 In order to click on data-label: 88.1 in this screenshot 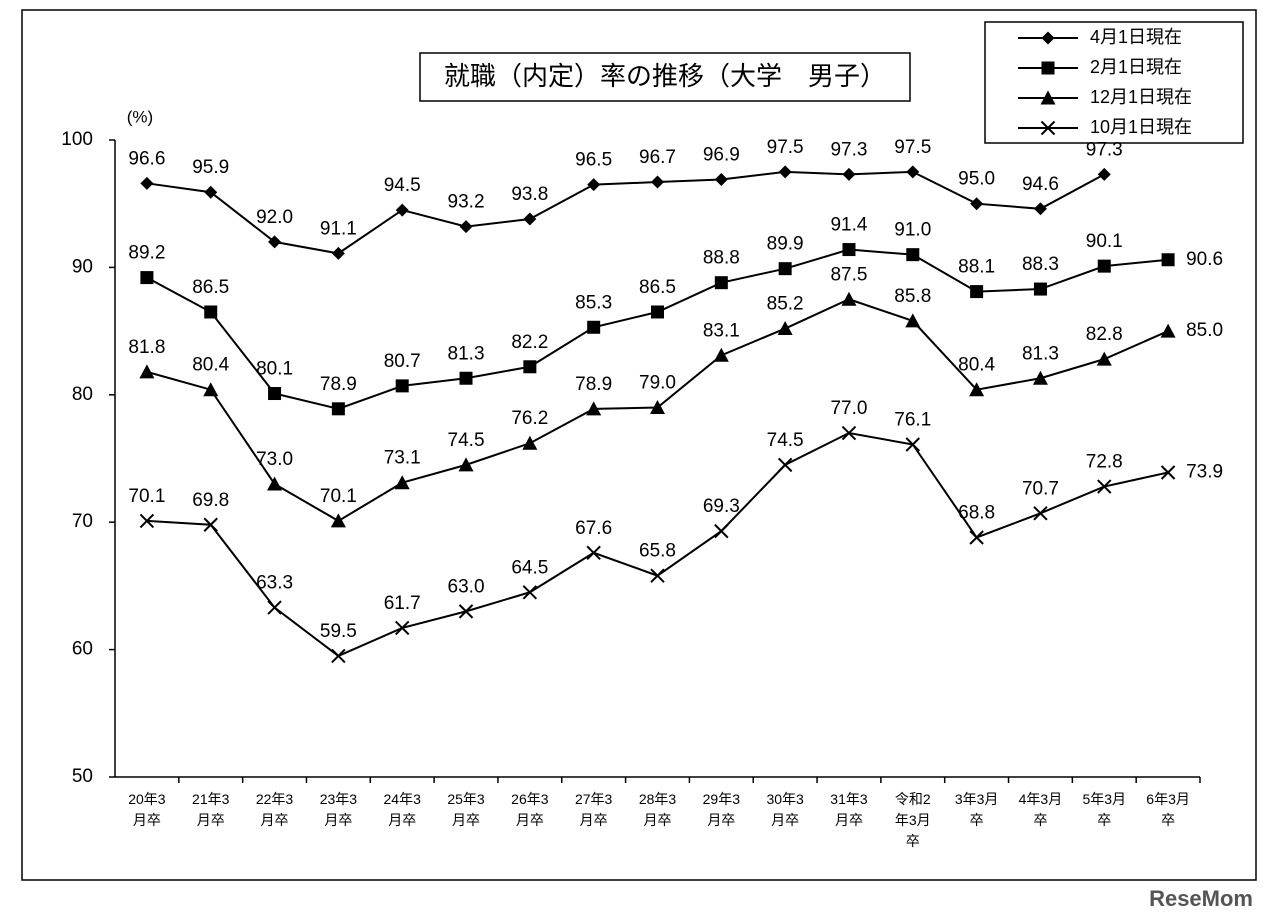, I will do `click(976, 267)`.